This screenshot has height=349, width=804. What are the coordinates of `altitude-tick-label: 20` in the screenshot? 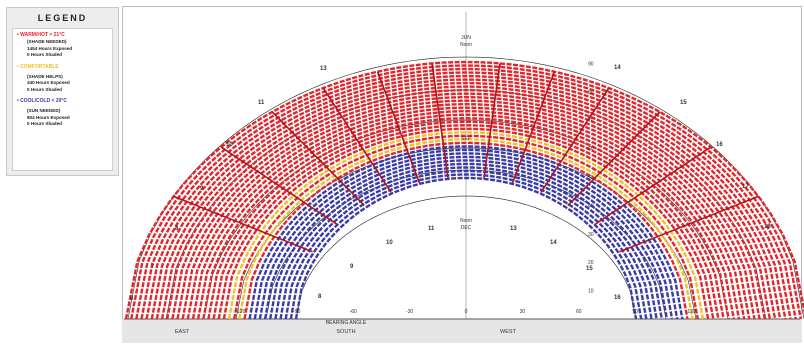 It's located at (591, 263).